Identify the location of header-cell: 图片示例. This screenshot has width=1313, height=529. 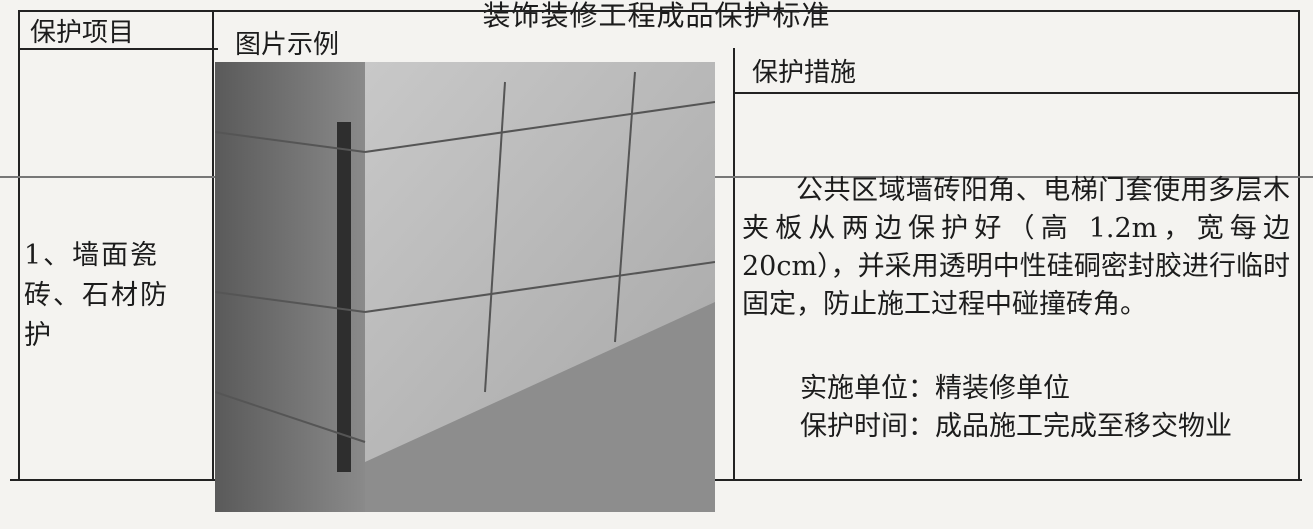
(287, 45).